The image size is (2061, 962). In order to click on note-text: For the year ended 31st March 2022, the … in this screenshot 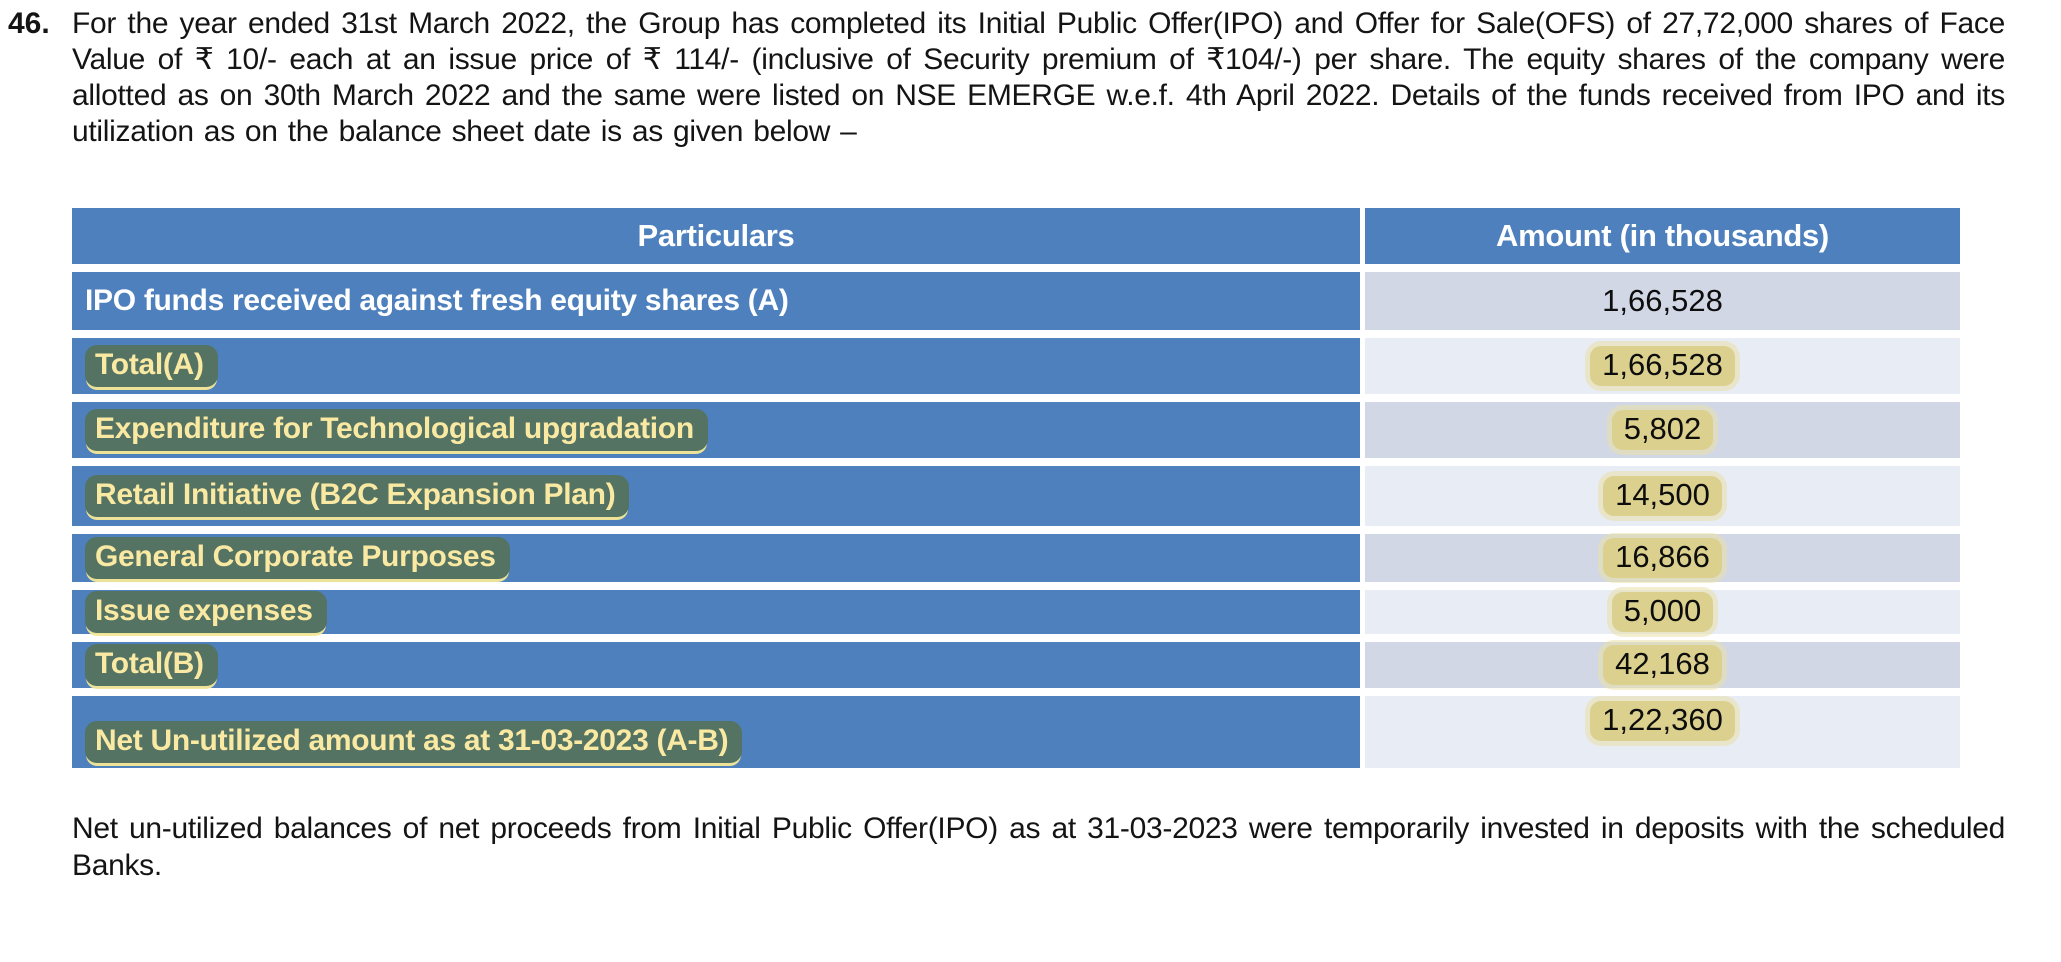, I will do `click(1038, 77)`.